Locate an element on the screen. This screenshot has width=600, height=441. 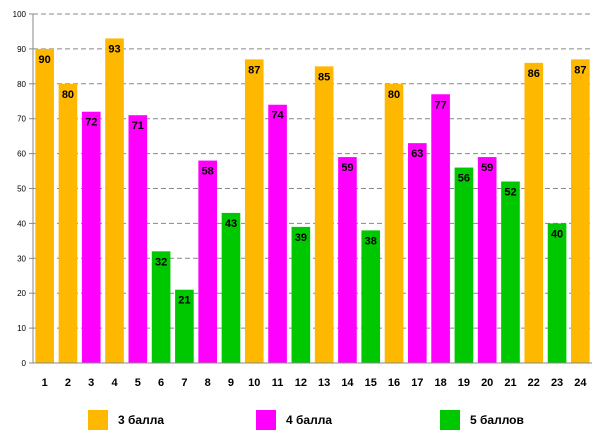
legend-label-3: 3 балла is located at coordinates (141, 420).